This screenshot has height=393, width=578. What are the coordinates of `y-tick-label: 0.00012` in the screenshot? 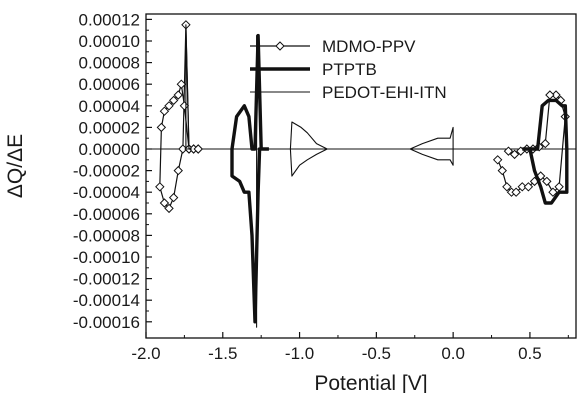 It's located at (109, 19).